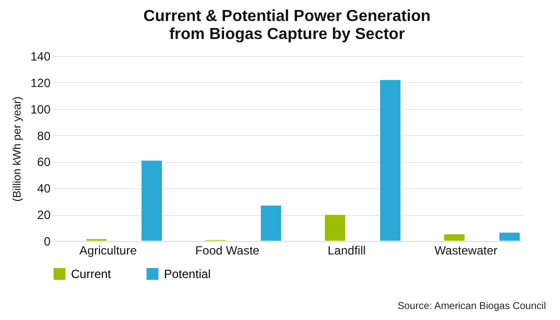  What do you see at coordinates (347, 251) in the screenshot?
I see `x-tick-label: Landfill` at bounding box center [347, 251].